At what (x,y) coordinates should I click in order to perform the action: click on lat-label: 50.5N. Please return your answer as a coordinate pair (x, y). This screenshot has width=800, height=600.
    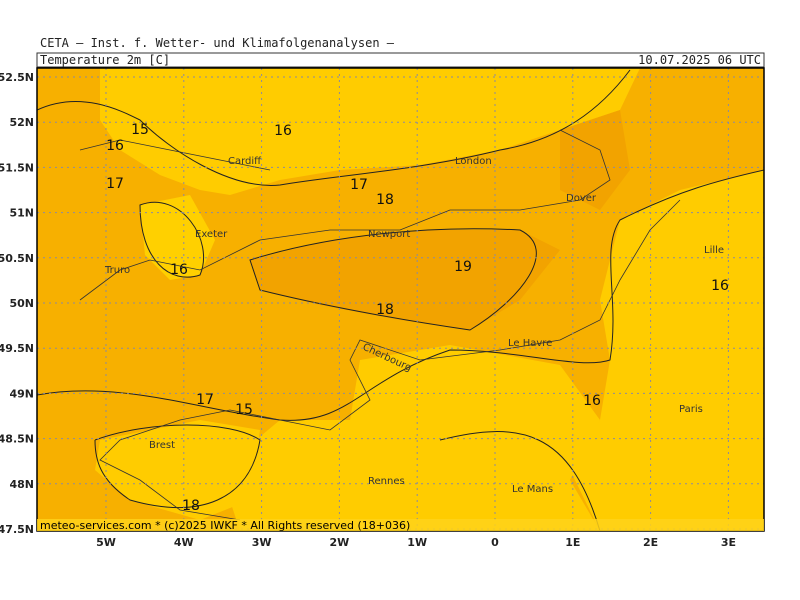
    Looking at the image, I should click on (17, 258).